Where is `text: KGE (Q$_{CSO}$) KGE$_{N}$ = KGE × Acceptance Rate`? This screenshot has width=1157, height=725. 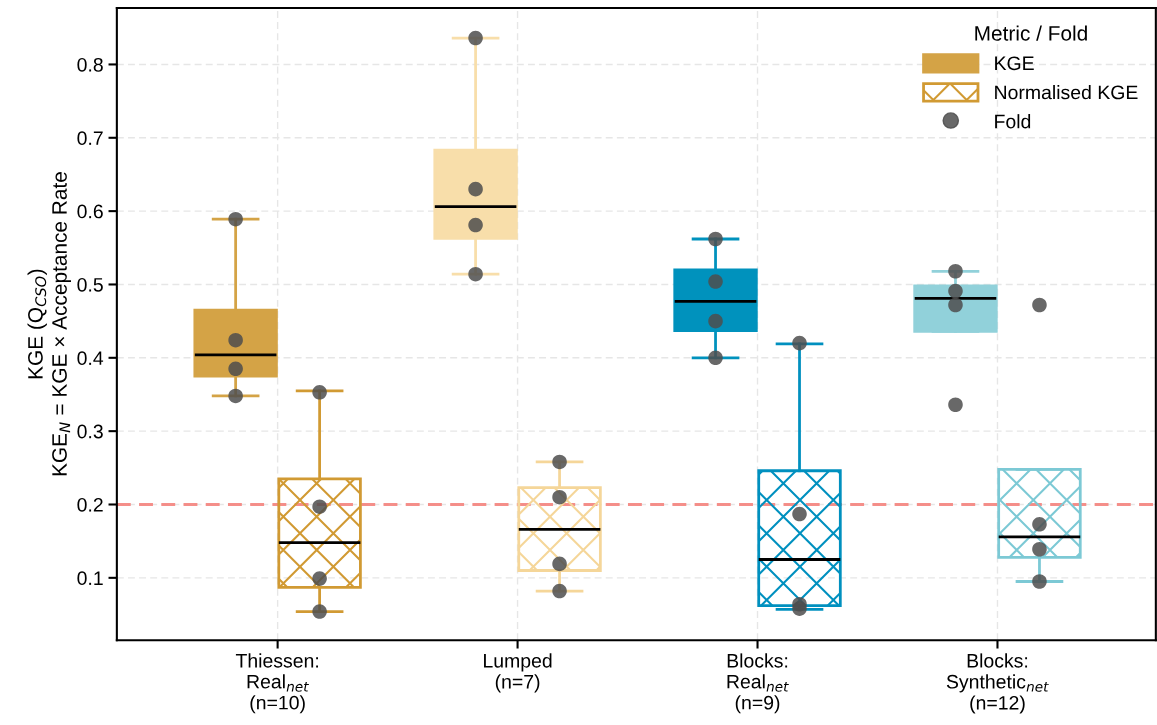 text: KGE (Q$_{CSO}$) KGE$_{N}$ = KGE × Acceptance Rate is located at coordinates (49, 324).